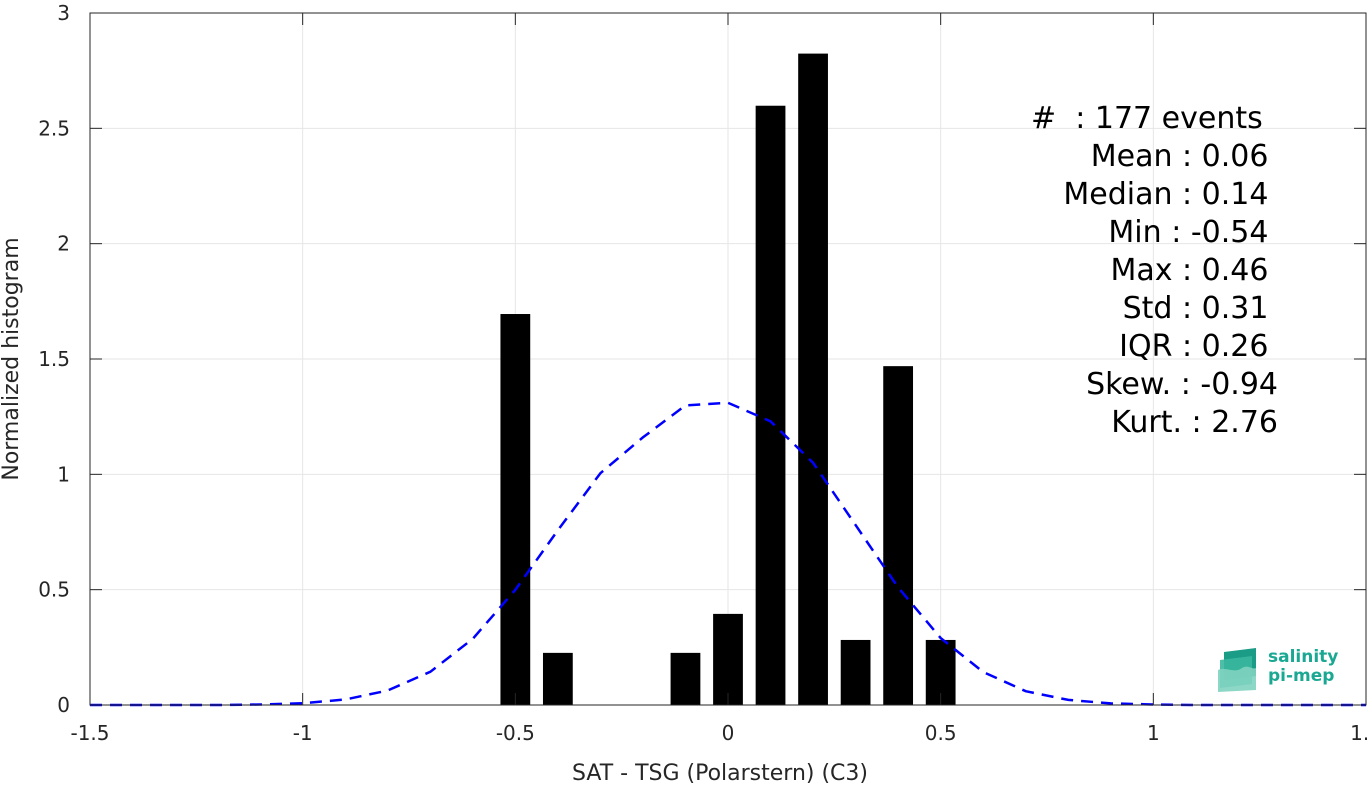 Image resolution: width=1367 pixels, height=785 pixels. Describe the element at coordinates (1237, 670) in the screenshot. I see `wave-logo-icon` at that location.